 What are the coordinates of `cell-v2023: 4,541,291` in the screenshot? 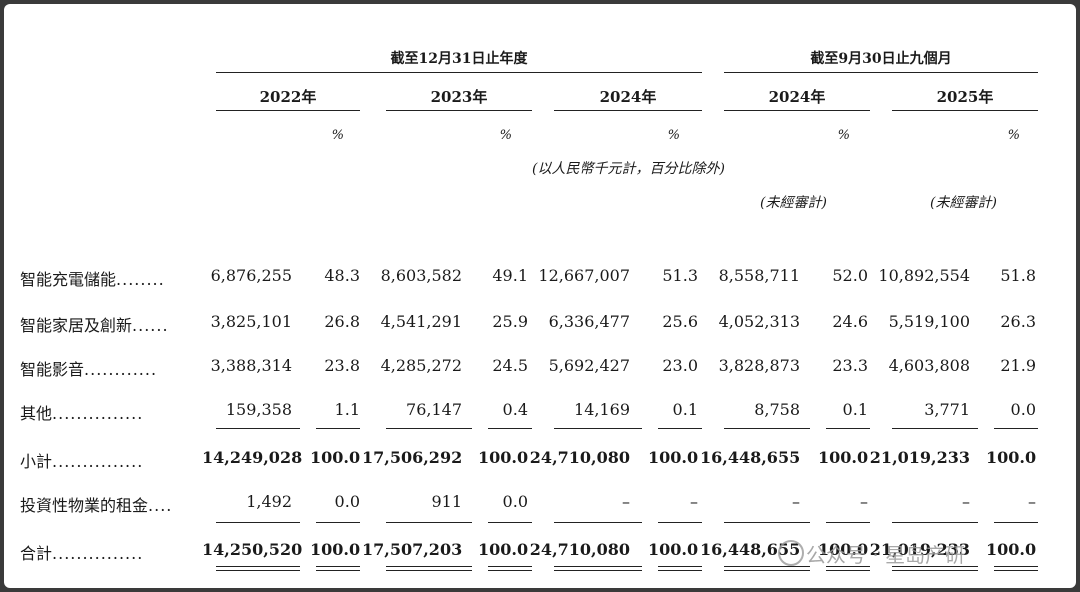 It's located at (421, 321).